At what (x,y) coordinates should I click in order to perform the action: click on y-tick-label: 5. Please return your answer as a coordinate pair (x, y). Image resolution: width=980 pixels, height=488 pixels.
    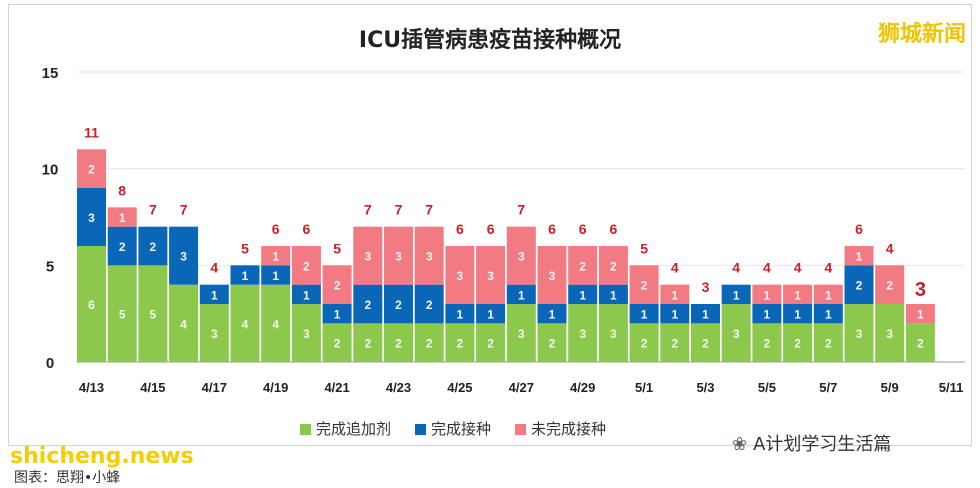
    Looking at the image, I should click on (50, 266).